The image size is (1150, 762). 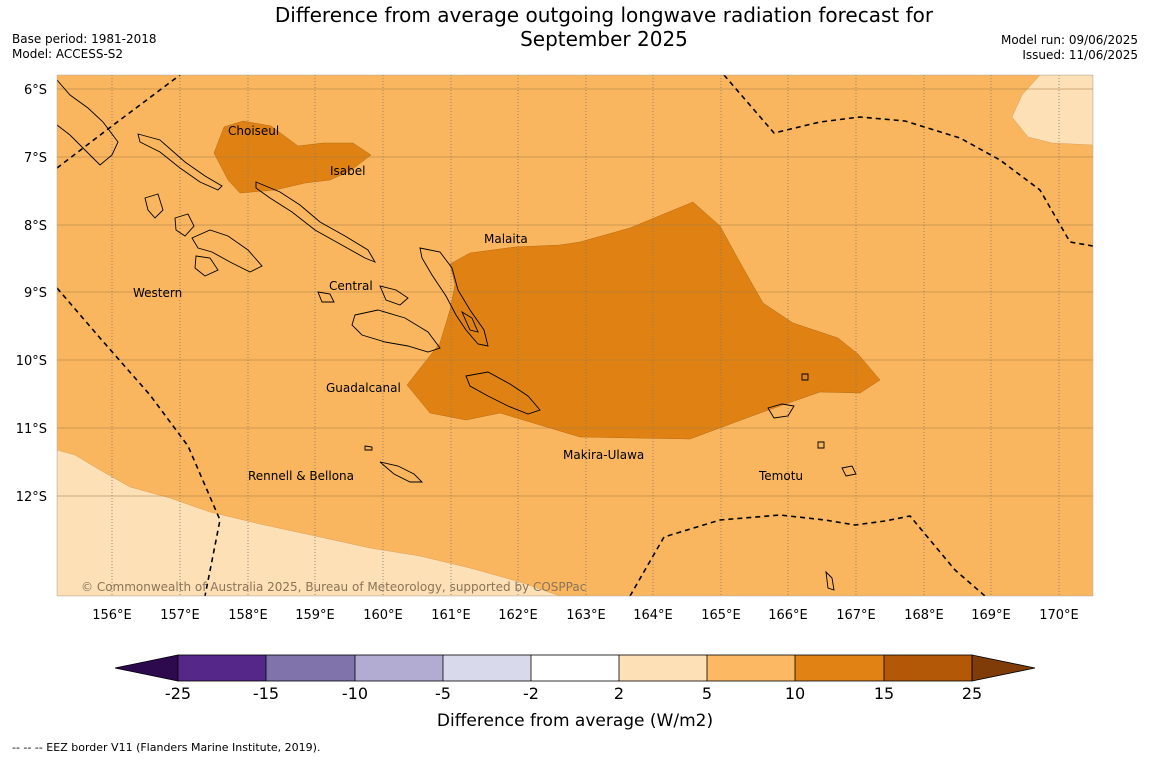 What do you see at coordinates (619, 693) in the screenshot?
I see `colorbar-tick: 2` at bounding box center [619, 693].